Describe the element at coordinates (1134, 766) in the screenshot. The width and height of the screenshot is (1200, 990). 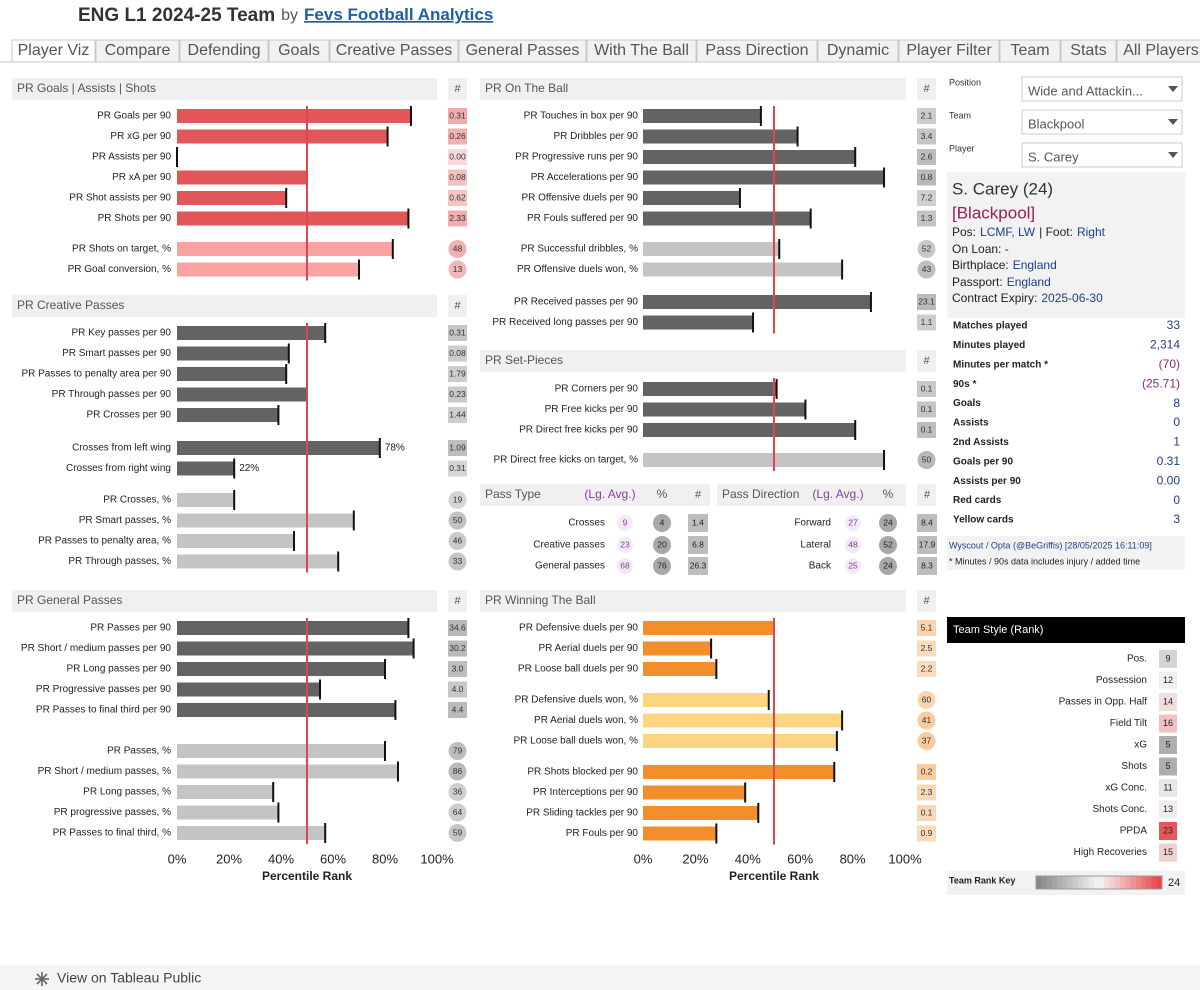
I see `team-style-label: Shots` at that location.